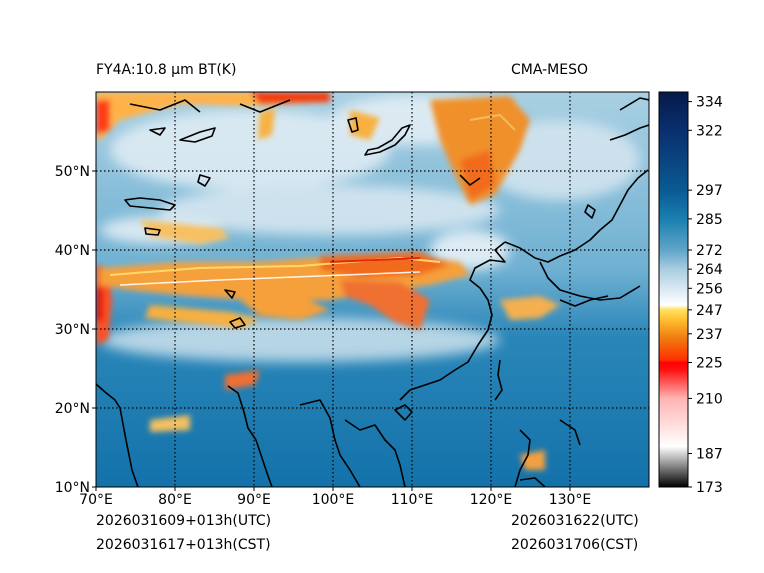  I want to click on colorbar-tick-label: 225, so click(709, 364).